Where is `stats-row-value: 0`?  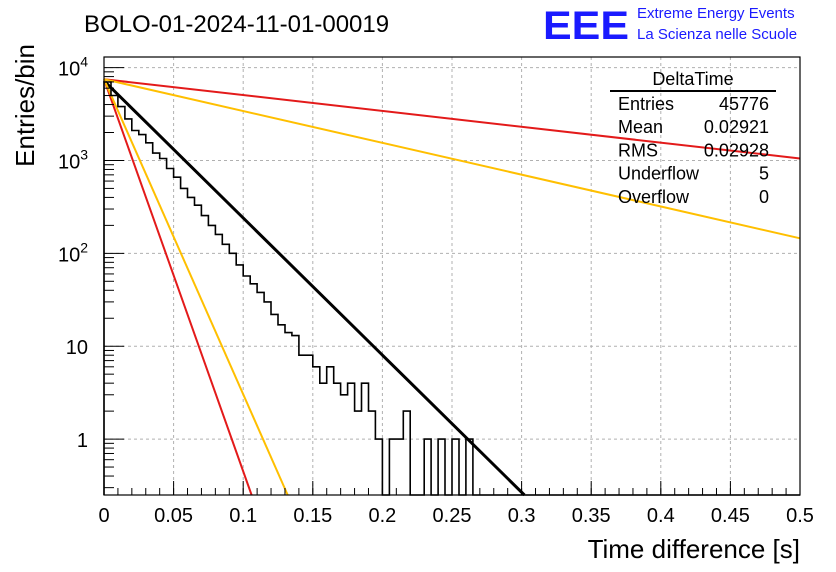 stats-row-value: 0 is located at coordinates (764, 197).